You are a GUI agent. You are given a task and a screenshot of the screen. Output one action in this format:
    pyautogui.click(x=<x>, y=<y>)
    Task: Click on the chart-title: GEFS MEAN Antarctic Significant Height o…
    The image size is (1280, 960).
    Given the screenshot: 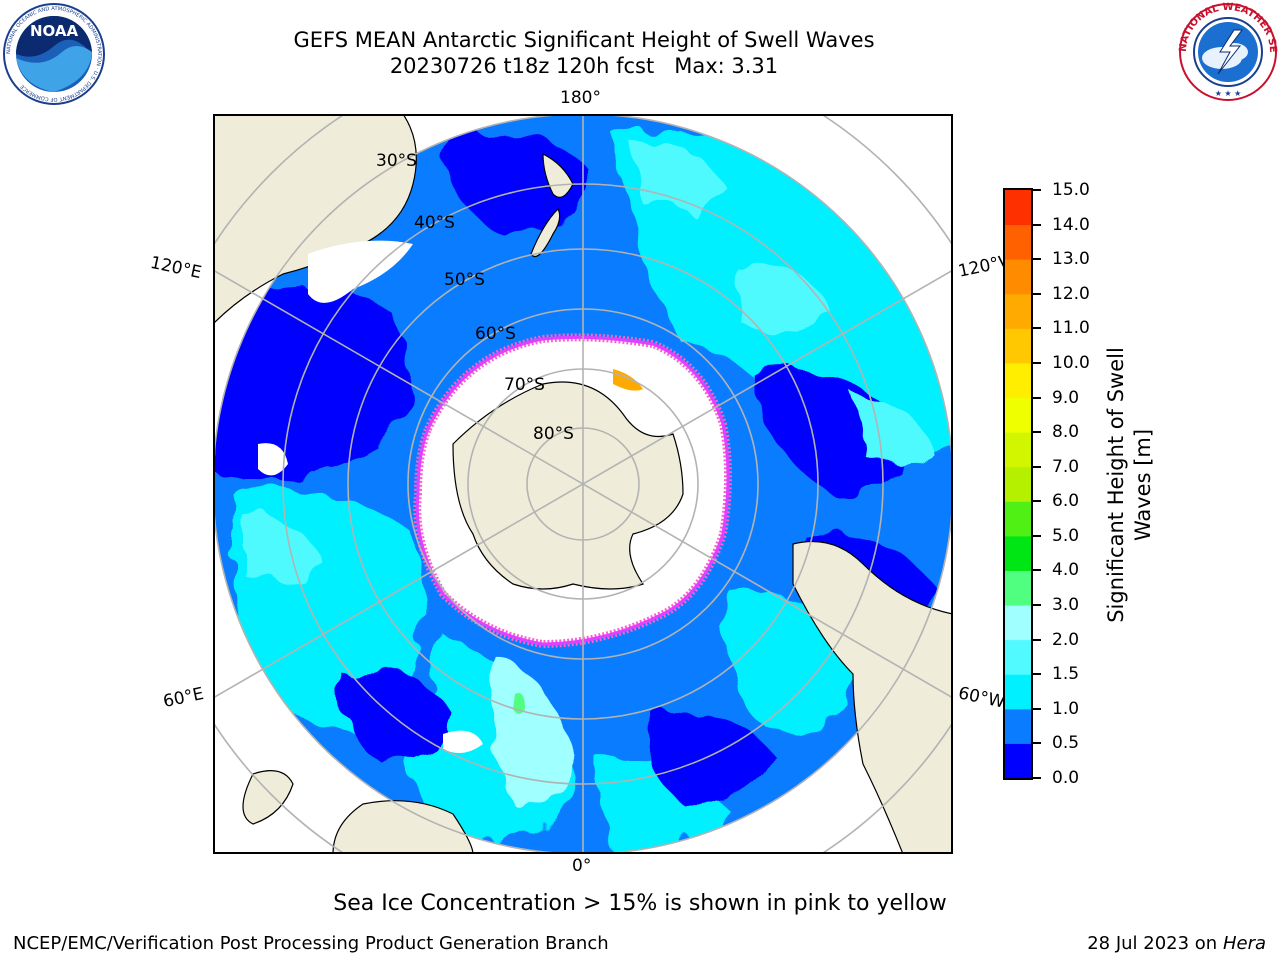 What is the action you would take?
    pyautogui.click(x=584, y=40)
    